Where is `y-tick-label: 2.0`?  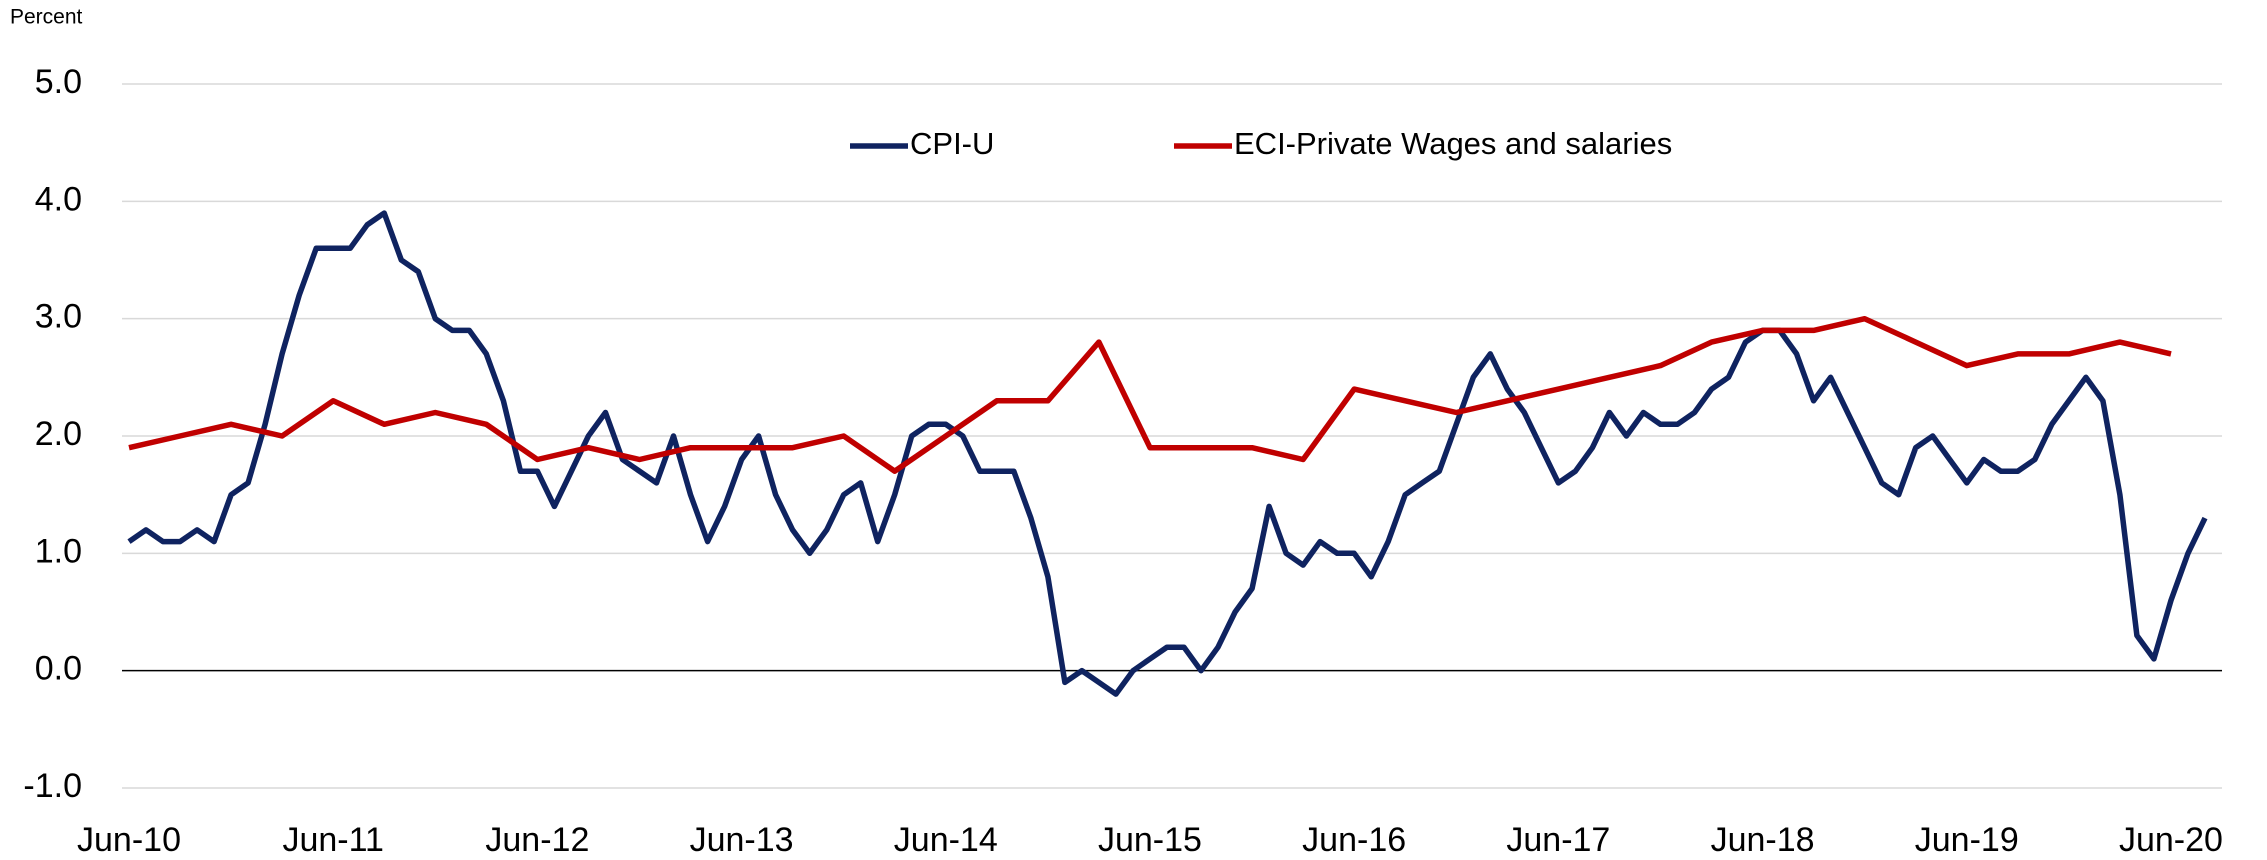 y-tick-label: 2.0 is located at coordinates (58, 434).